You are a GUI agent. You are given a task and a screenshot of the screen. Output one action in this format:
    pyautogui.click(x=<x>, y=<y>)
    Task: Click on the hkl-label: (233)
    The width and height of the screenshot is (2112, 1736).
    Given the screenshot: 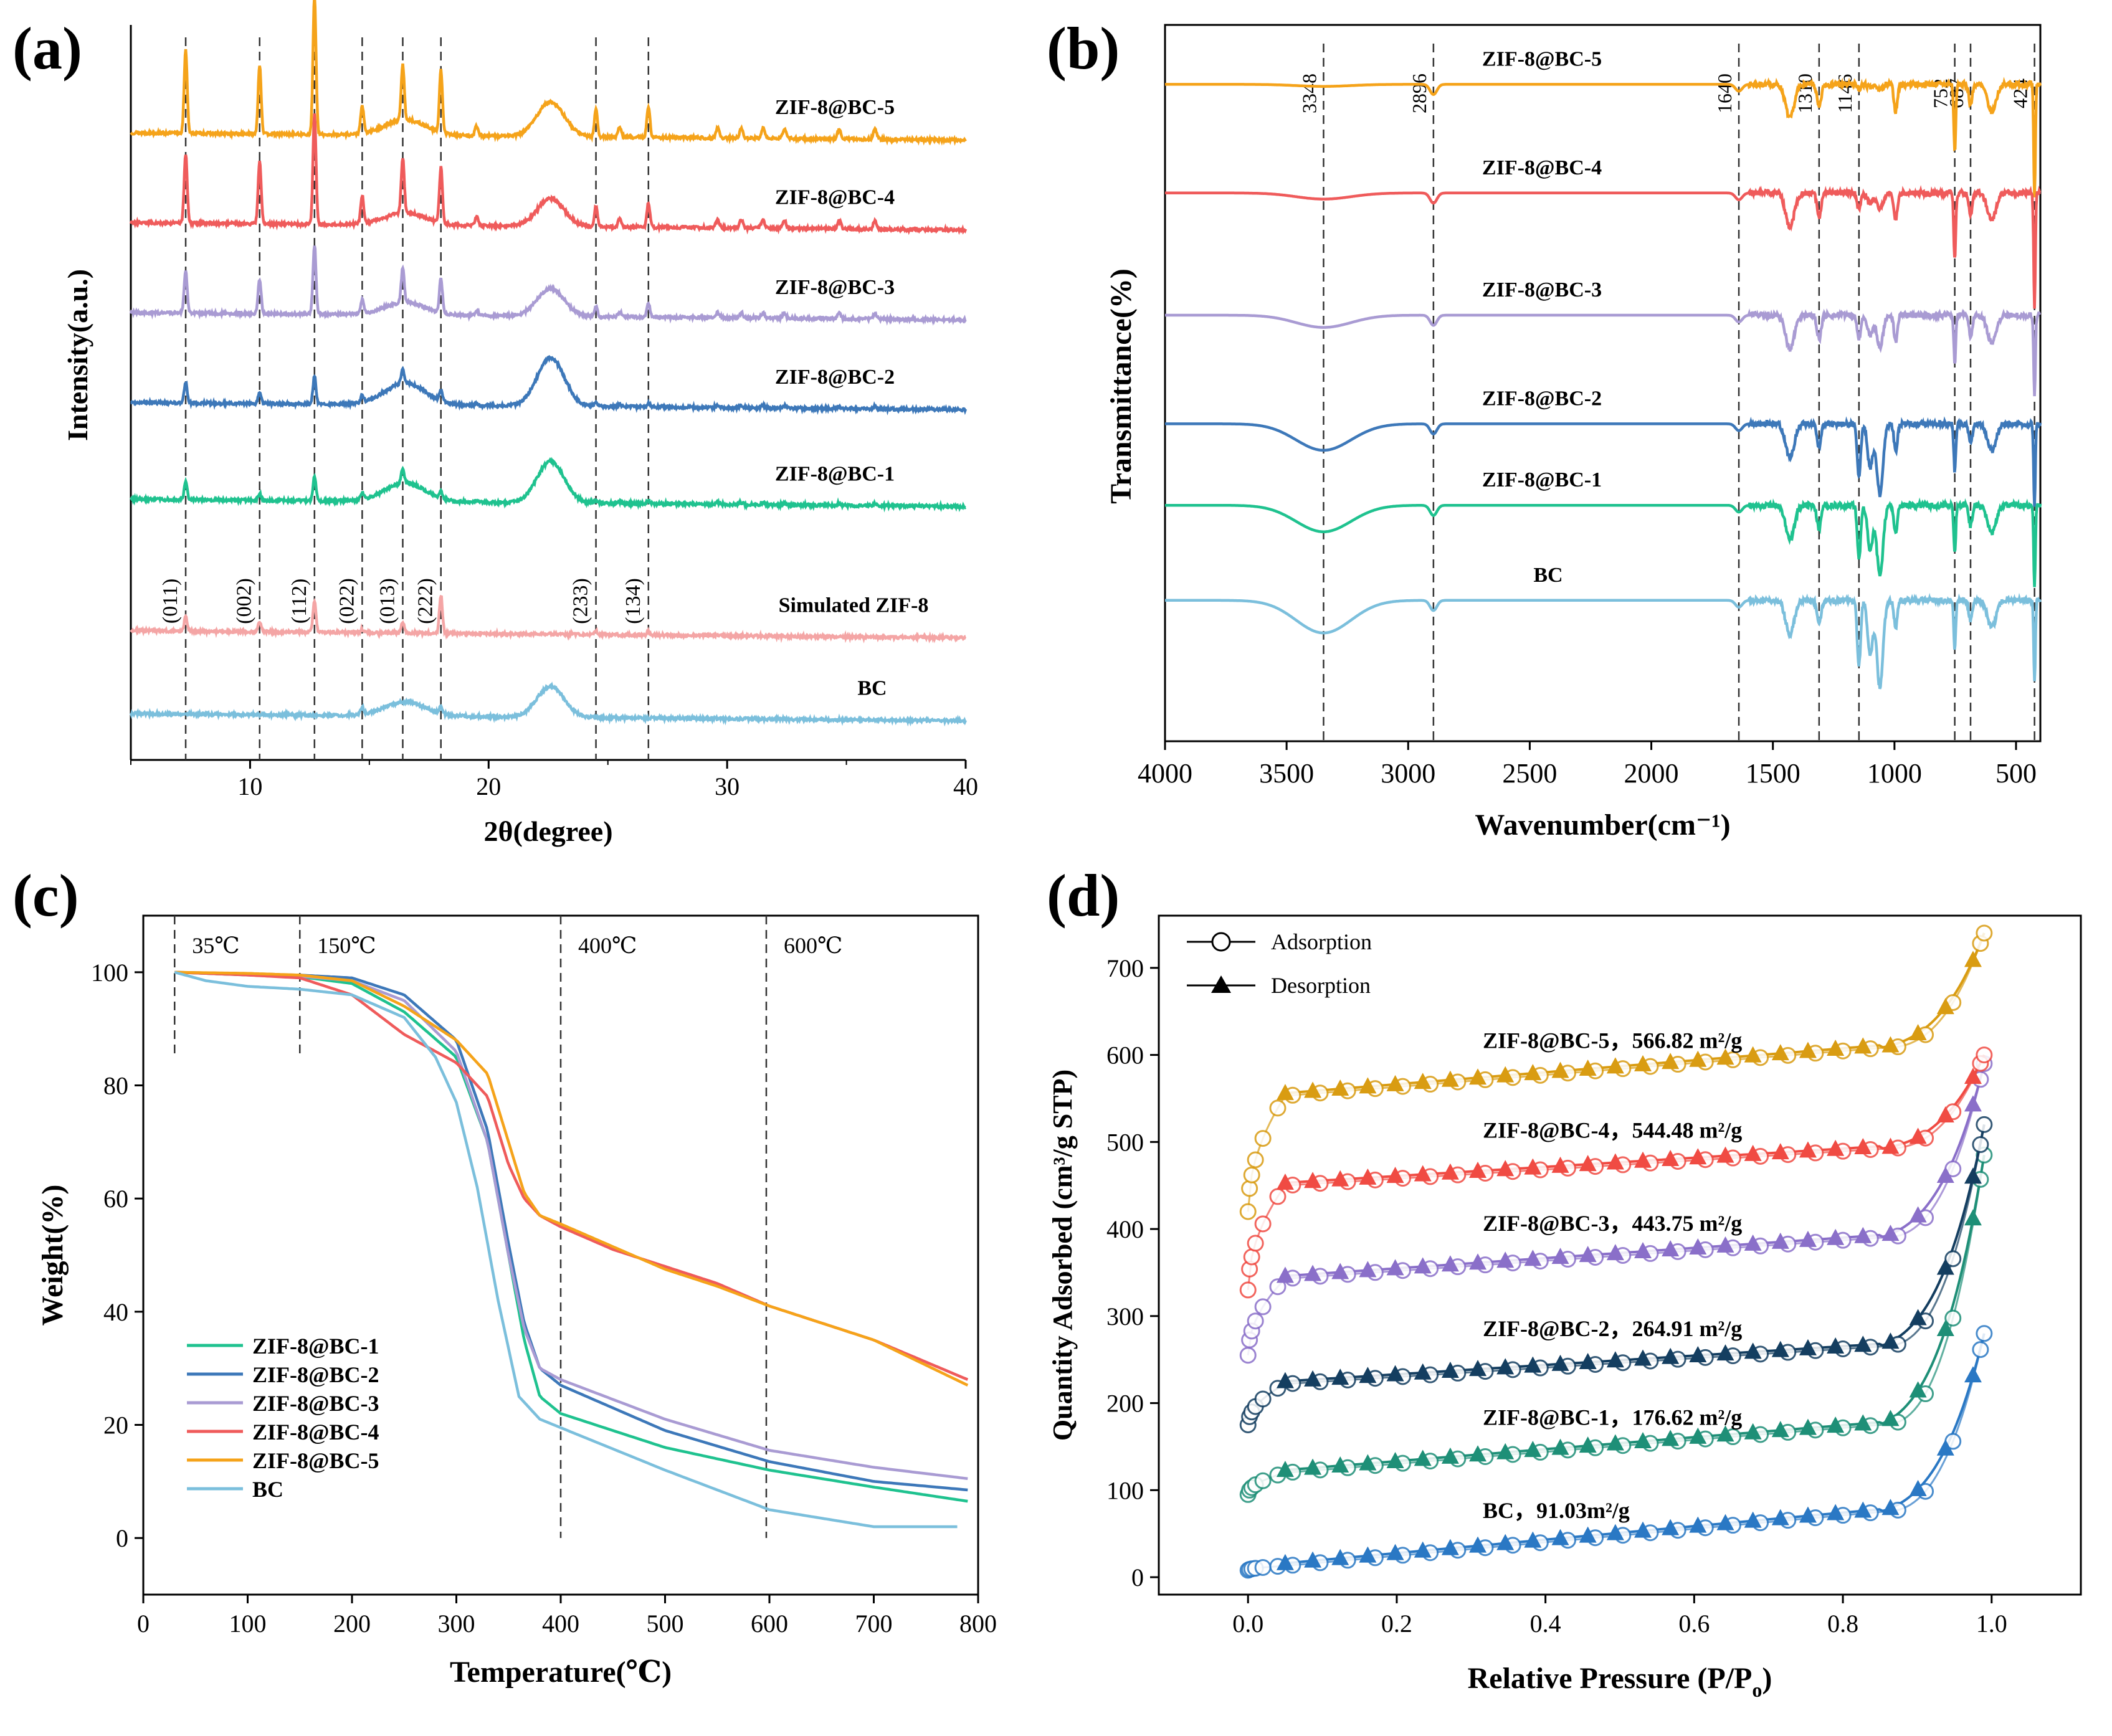 What is the action you would take?
    pyautogui.click(x=580, y=601)
    